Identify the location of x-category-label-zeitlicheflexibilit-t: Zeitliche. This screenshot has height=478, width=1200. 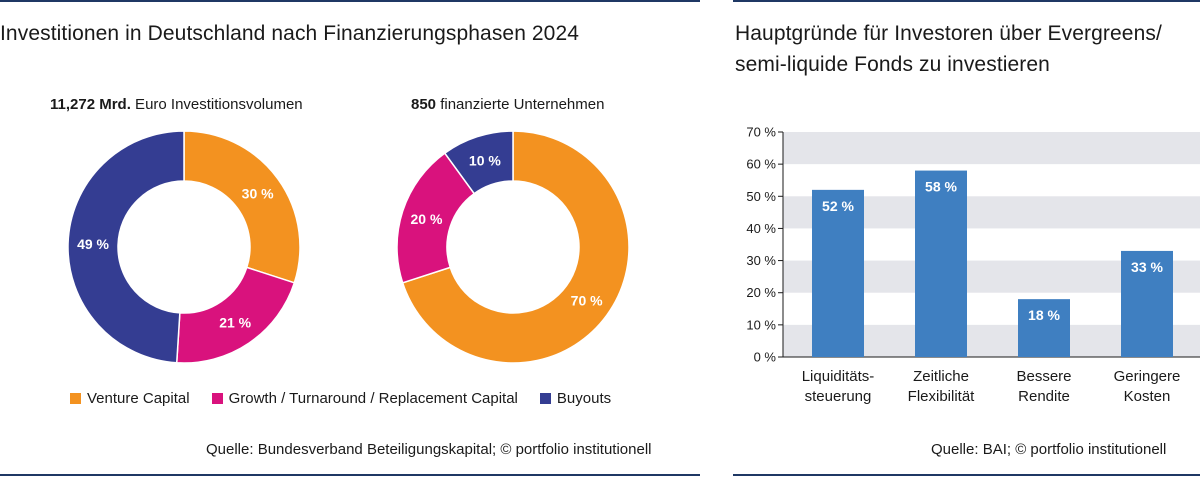
(941, 376).